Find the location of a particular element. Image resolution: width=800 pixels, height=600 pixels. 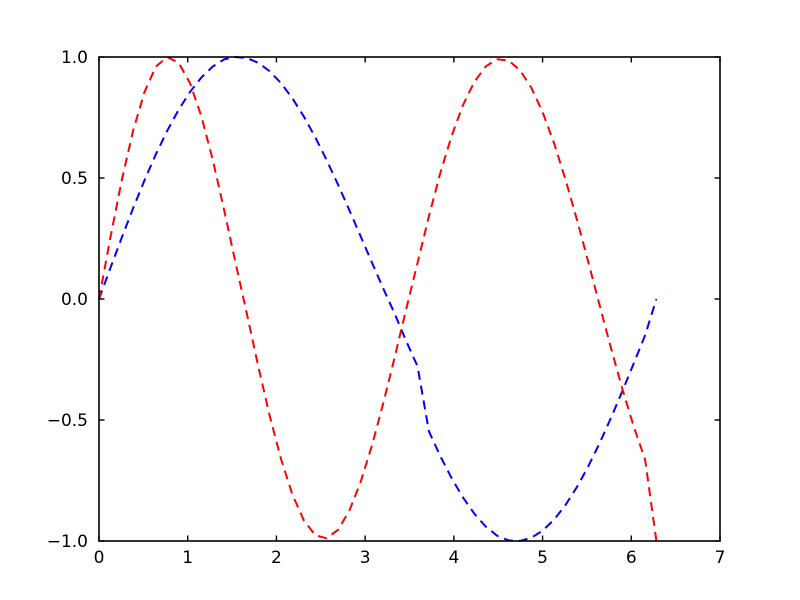

y-tick-label-0.5: 0.5 is located at coordinates (74, 179).